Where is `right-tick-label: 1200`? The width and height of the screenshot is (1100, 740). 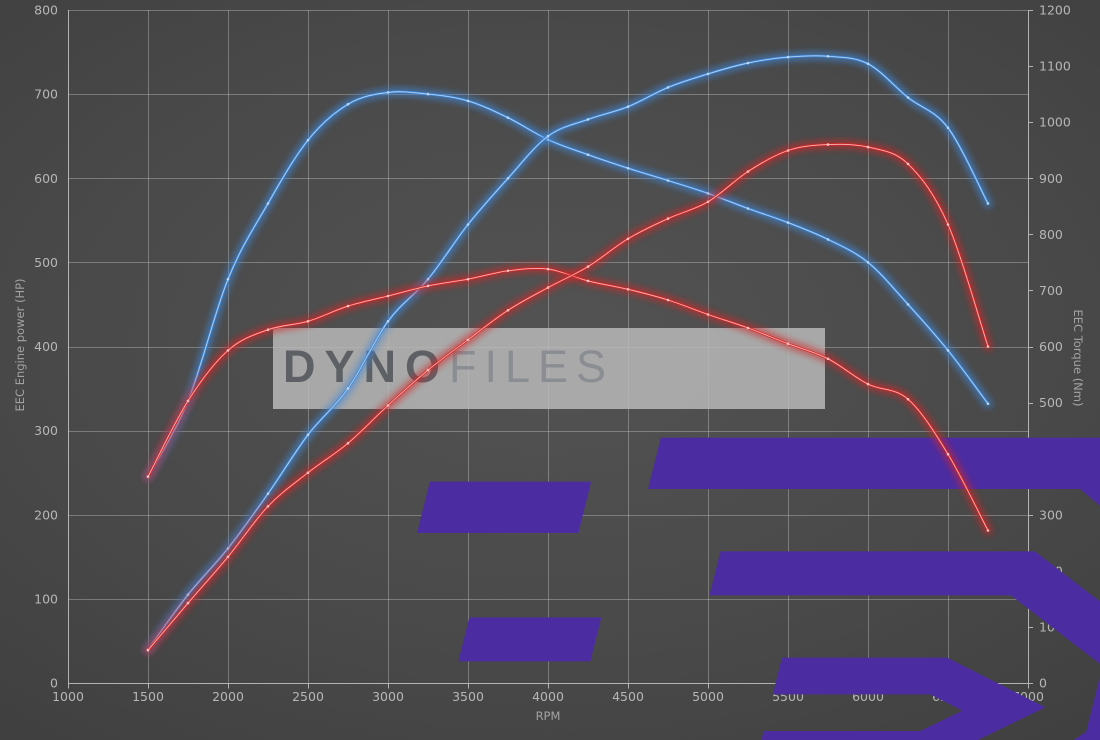 right-tick-label: 1200 is located at coordinates (1055, 10).